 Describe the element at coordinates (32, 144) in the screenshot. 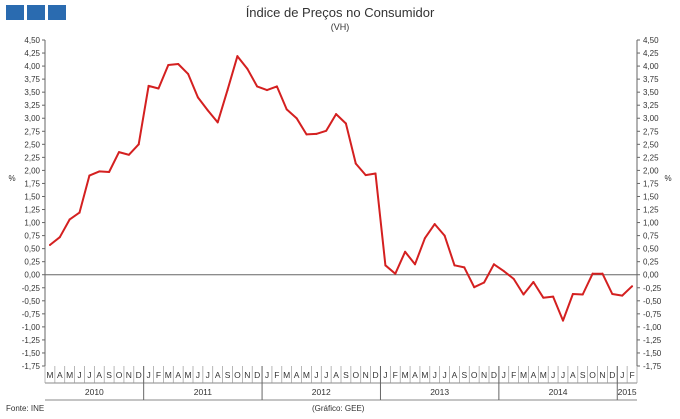

I see `y-tick-label-left: 2,50` at that location.